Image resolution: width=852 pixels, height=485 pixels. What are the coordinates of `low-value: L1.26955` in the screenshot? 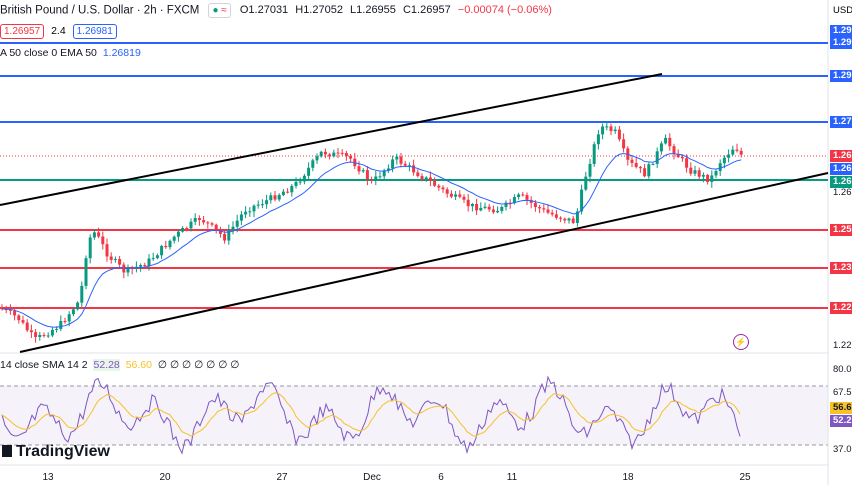 It's located at (373, 10).